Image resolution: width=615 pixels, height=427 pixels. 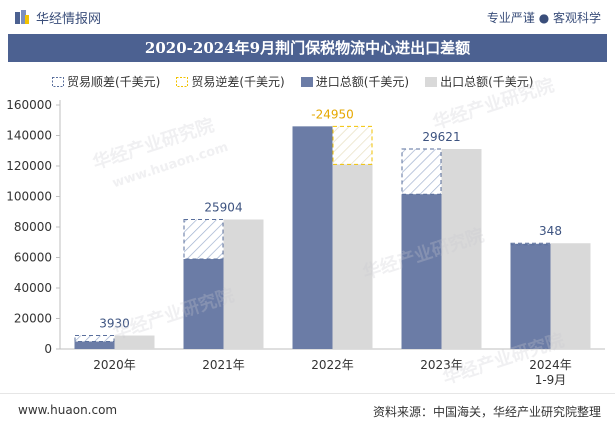 I want to click on legend-label-import: 进口总额(千美元), so click(x=362, y=82).